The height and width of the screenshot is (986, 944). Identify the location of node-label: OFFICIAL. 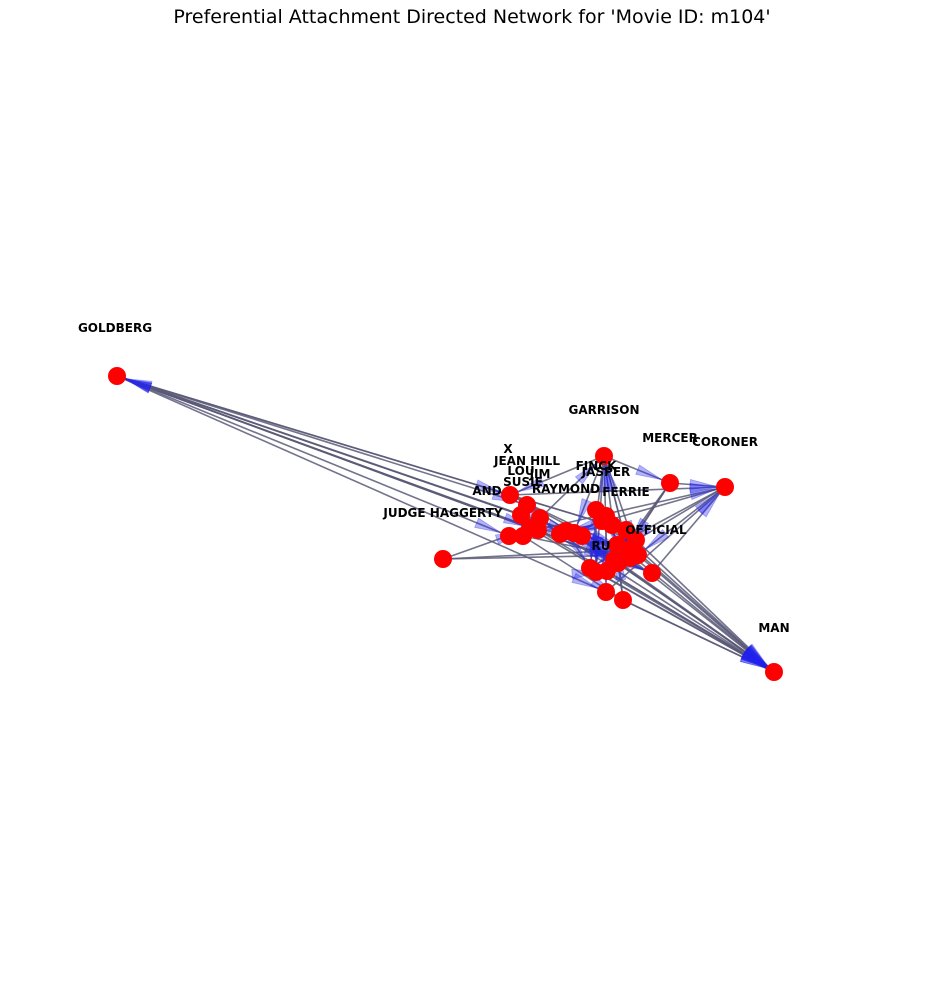
(656, 530).